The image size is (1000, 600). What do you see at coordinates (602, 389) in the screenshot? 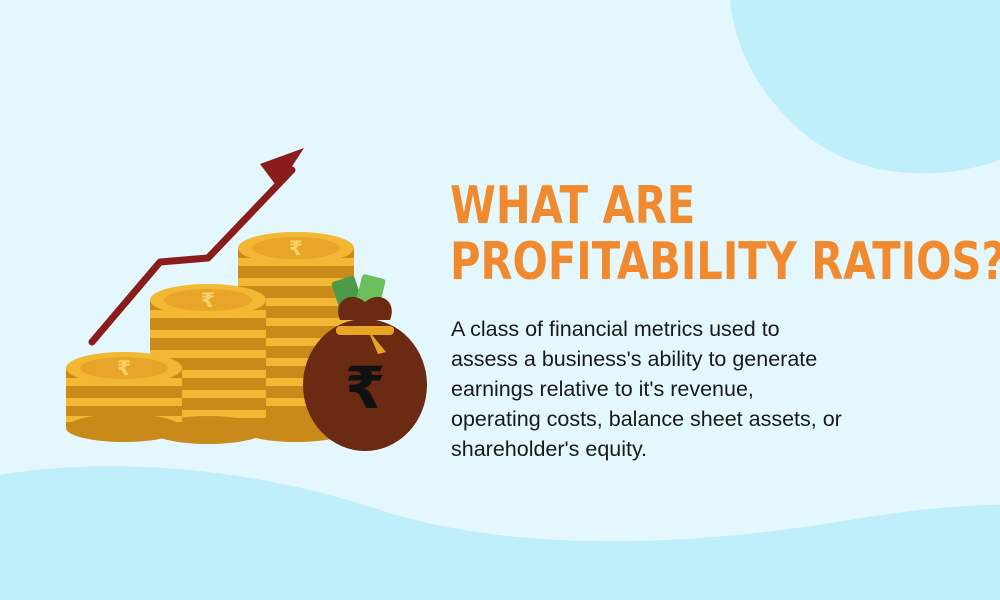
I see `description-line-3: earnings relative to it's revenue,` at bounding box center [602, 389].